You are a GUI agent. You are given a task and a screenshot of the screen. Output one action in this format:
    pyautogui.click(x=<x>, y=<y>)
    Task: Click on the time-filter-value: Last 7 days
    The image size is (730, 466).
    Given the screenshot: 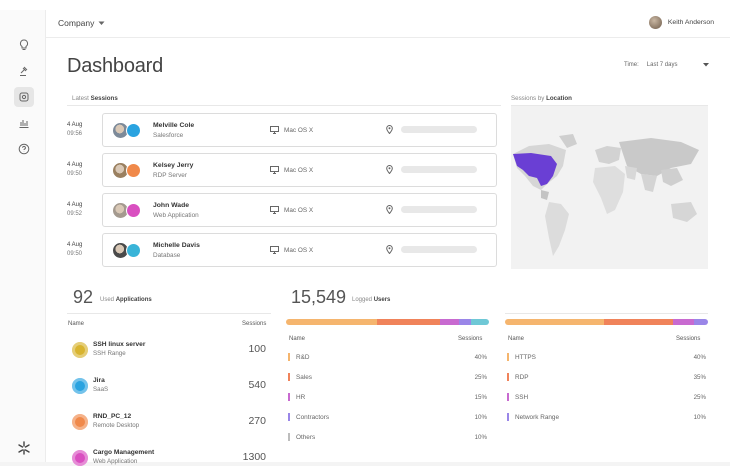 What is the action you would take?
    pyautogui.click(x=662, y=65)
    